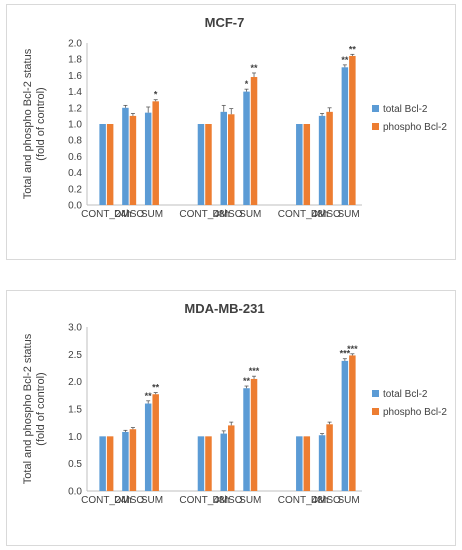  Describe the element at coordinates (75, 328) in the screenshot. I see `y-tick-label: 3.0` at that location.